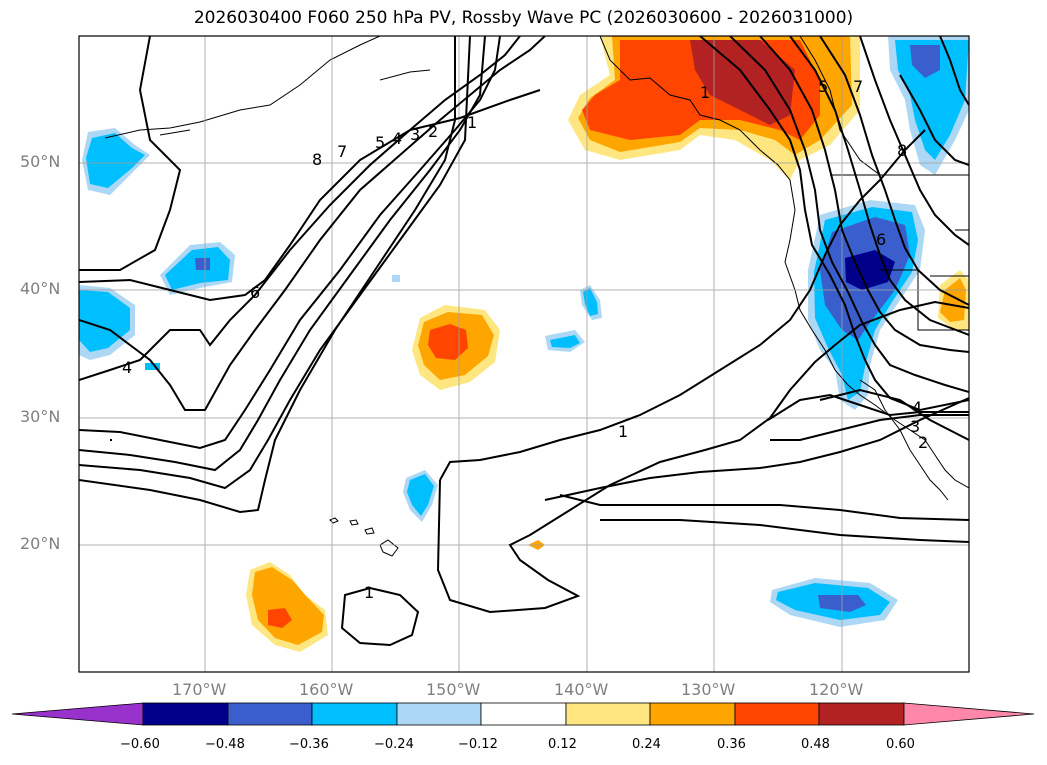 This screenshot has height=765, width=1047. What do you see at coordinates (199, 689) in the screenshot?
I see `lon-label: 170°W` at bounding box center [199, 689].